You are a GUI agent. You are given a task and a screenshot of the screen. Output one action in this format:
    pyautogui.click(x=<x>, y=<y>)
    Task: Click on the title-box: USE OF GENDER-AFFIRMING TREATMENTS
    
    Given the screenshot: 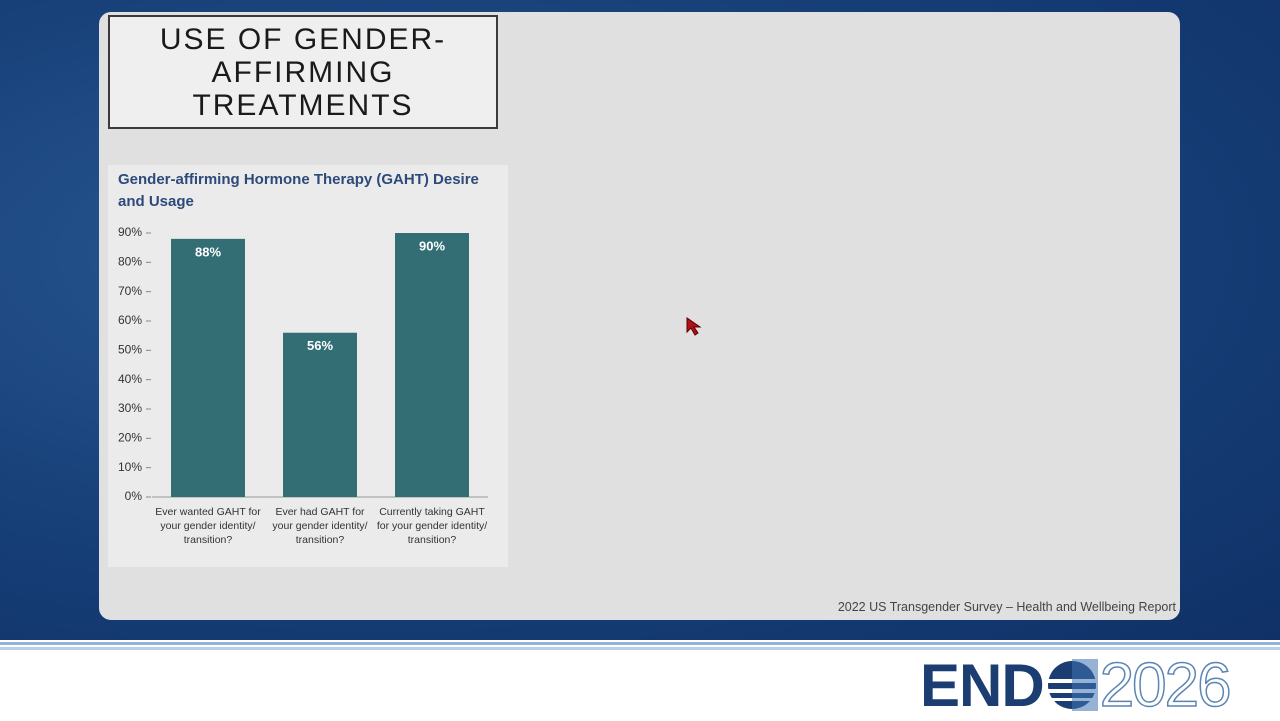 What is the action you would take?
    pyautogui.click(x=303, y=72)
    